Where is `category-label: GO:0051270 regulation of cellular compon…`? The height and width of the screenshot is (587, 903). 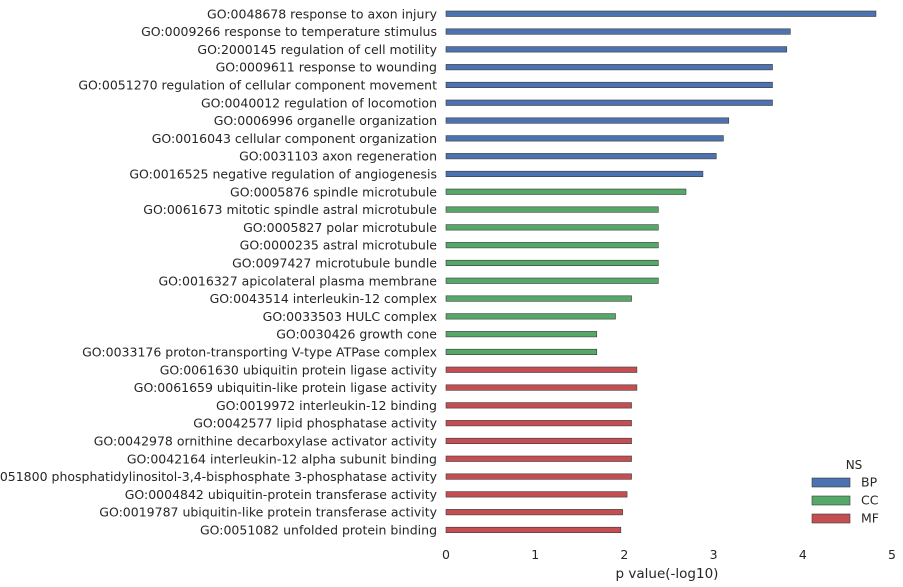
category-label: GO:0051270 regulation of cellular compon… is located at coordinates (257, 84).